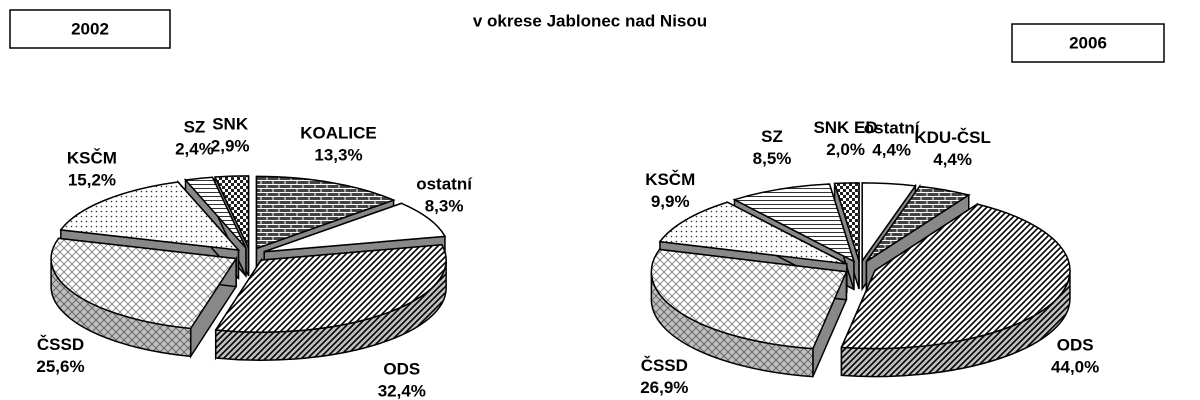 The image size is (1200, 400). I want to click on slice-value-label: 15,2%, so click(92, 180).